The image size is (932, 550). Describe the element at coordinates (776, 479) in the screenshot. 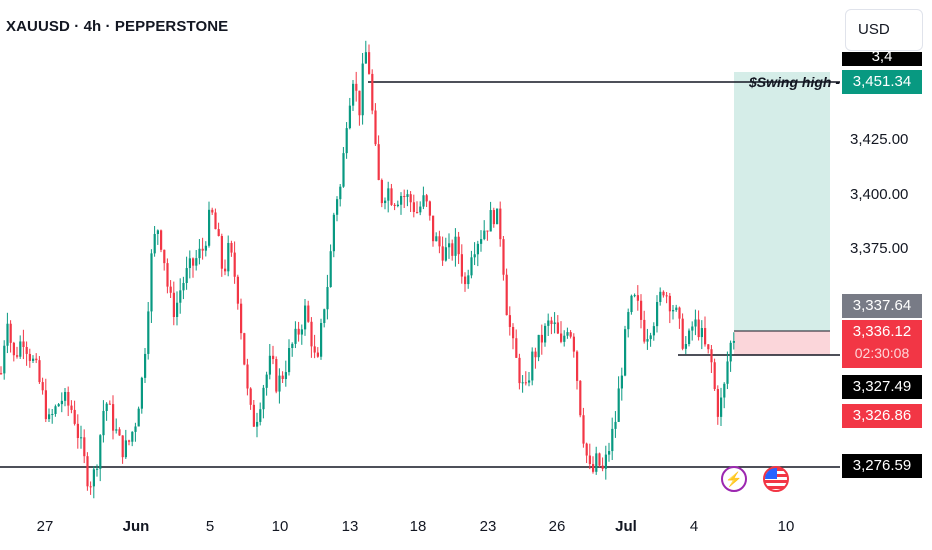

I see `us-flag-event-icon` at that location.